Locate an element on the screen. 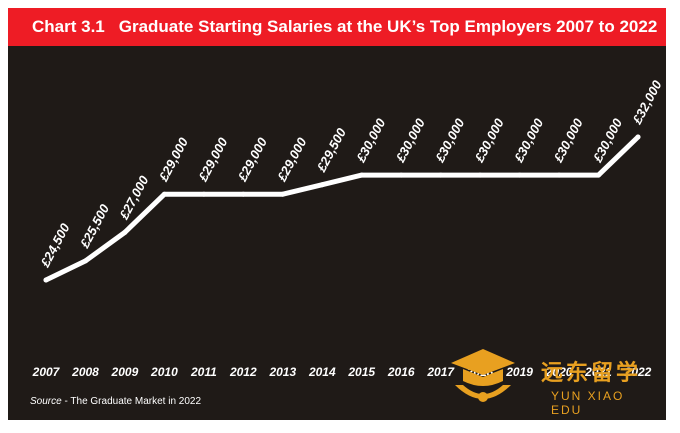  watermark: 远东留学 YUN XIAO EDU is located at coordinates (543, 379).